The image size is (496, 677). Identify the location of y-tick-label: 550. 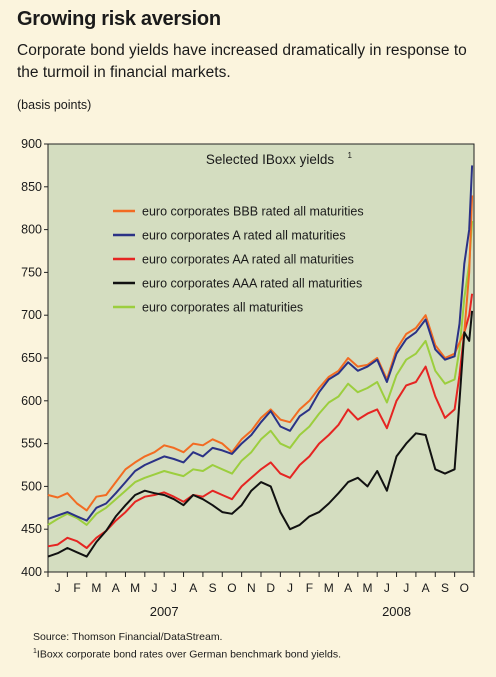
(31, 444).